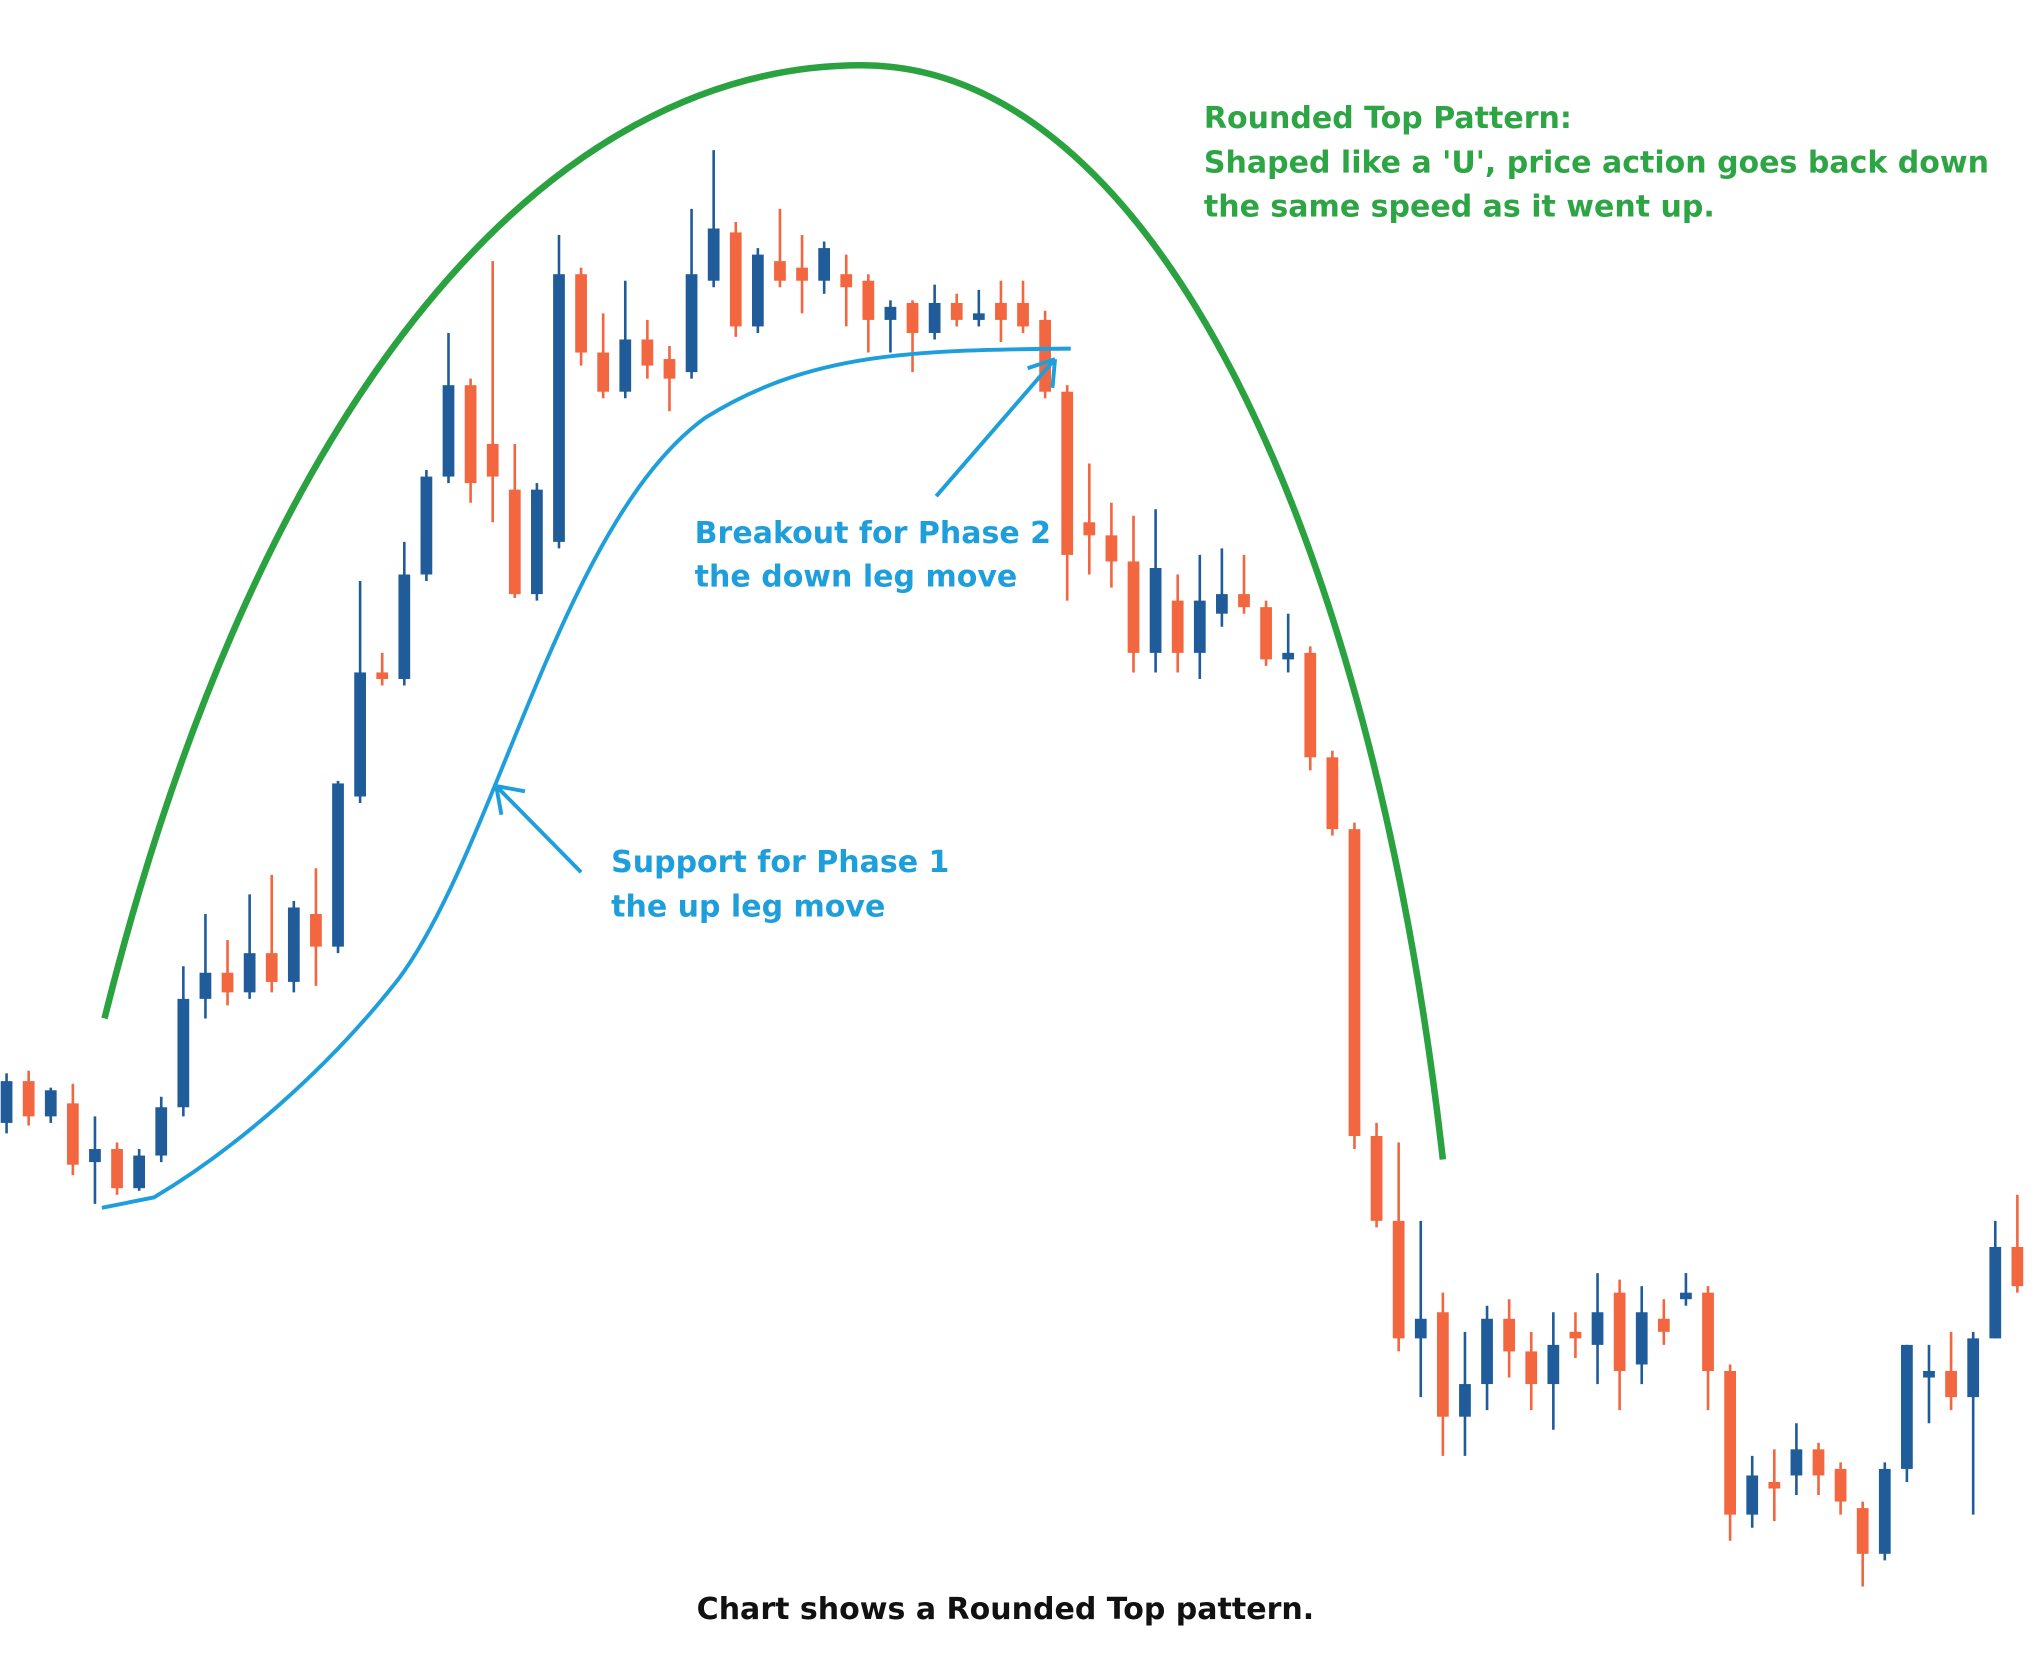 This screenshot has width=2037, height=1655. I want to click on support-label: Support for Phase 1, so click(780, 862).